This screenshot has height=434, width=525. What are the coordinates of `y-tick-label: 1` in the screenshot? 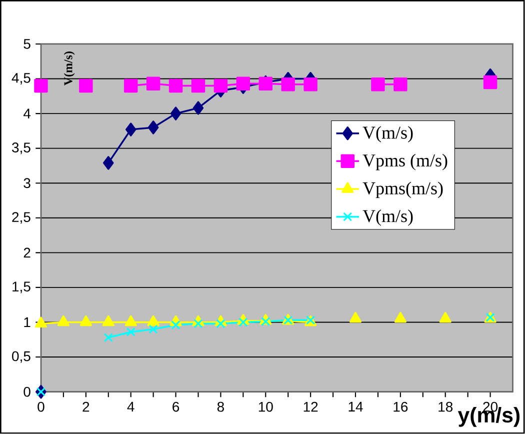 It's located at (27, 323).